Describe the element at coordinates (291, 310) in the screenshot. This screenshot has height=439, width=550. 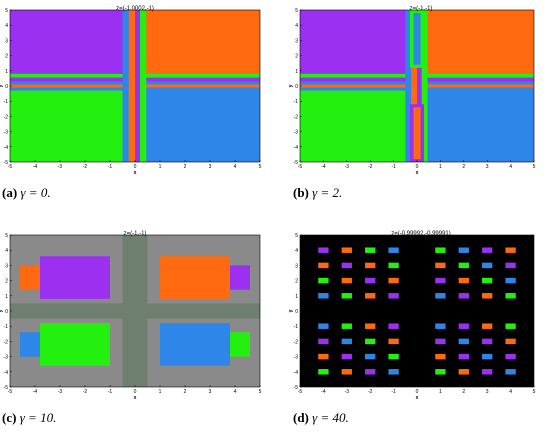
I see `y-axis-label: y` at that location.